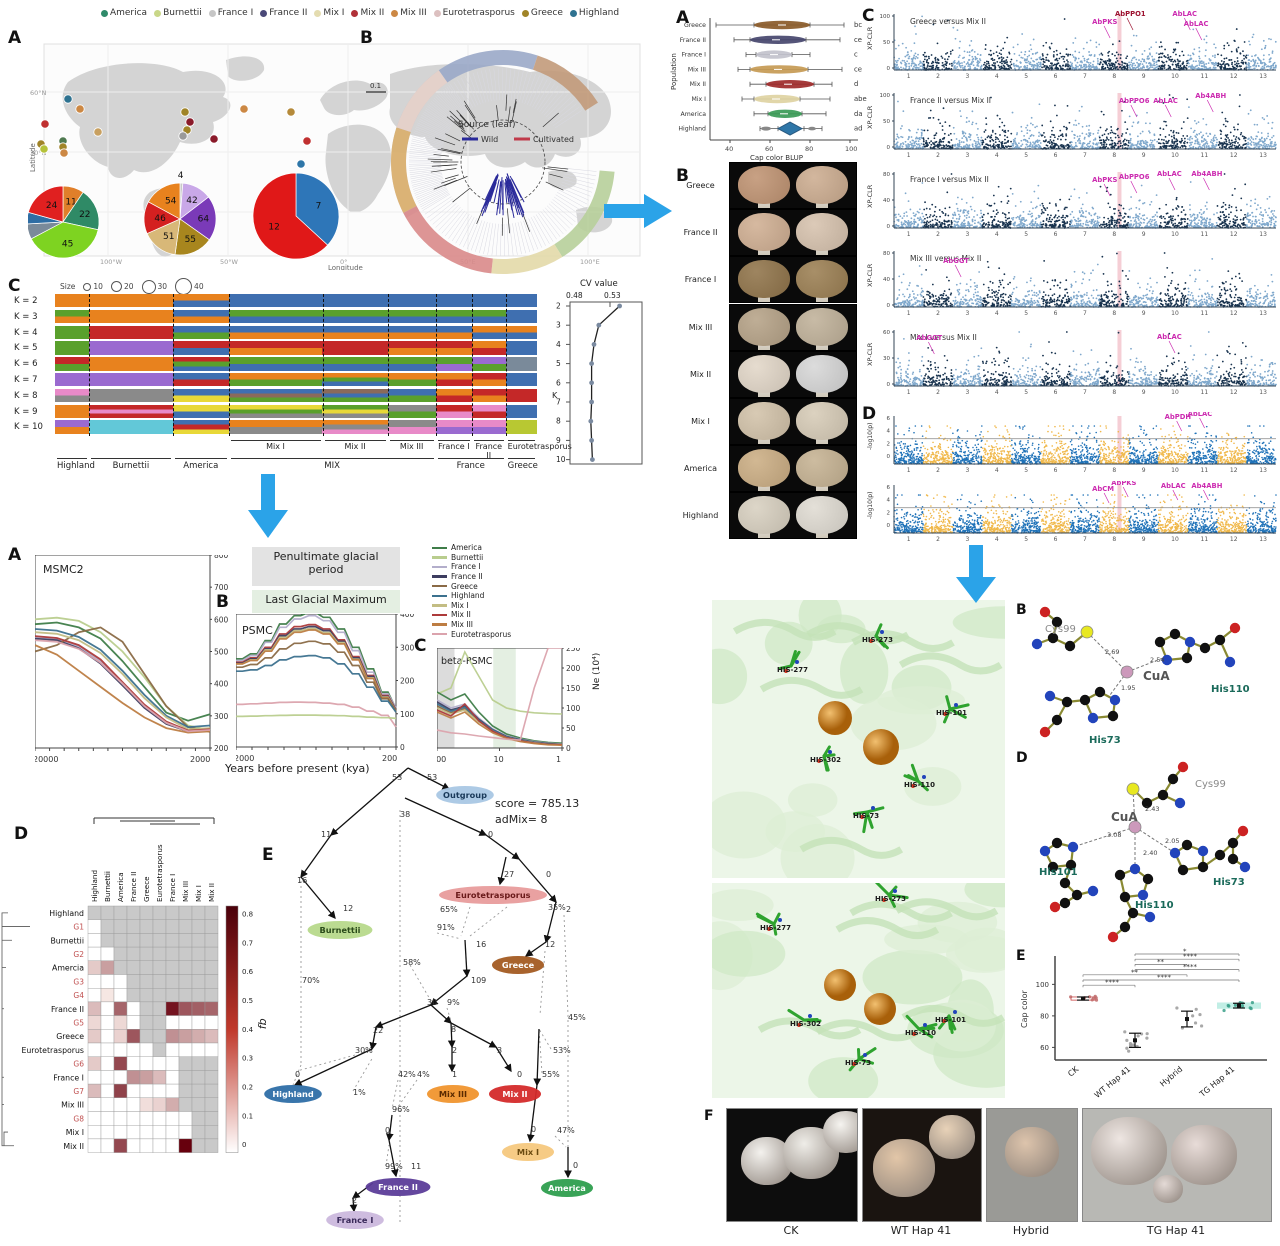 The image size is (1280, 1246). I want to click on admix-edge-label: 91%, so click(446, 927).